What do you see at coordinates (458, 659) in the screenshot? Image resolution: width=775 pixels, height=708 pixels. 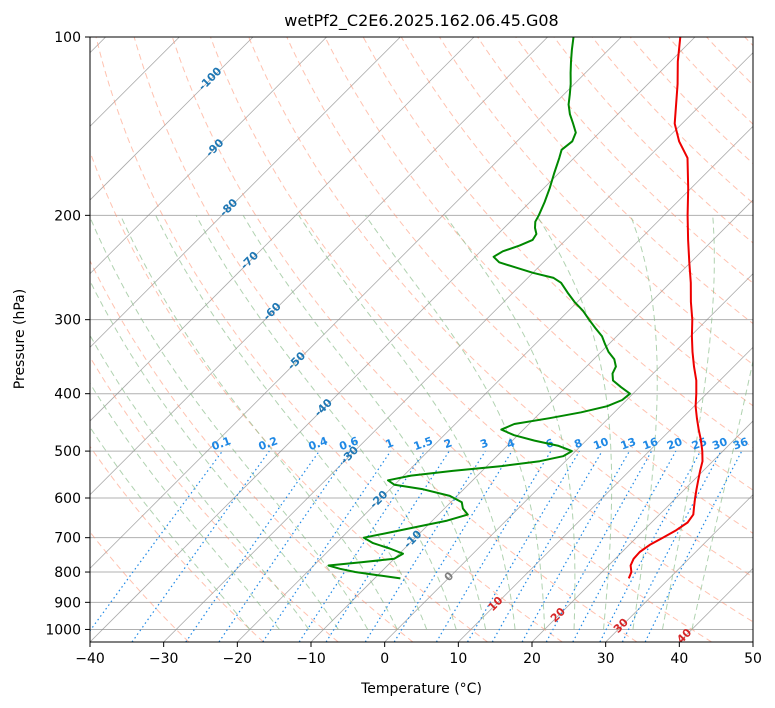 I see `x-tick-label: 10` at bounding box center [458, 659].